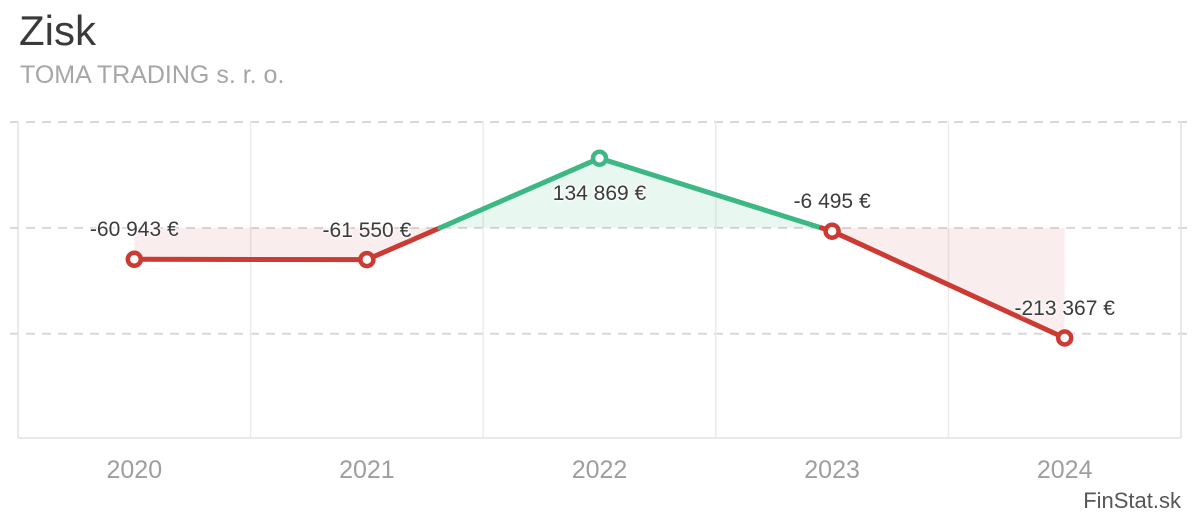 The image size is (1200, 520). What do you see at coordinates (1064, 470) in the screenshot?
I see `x-axis-tick-2024: 2024` at bounding box center [1064, 470].